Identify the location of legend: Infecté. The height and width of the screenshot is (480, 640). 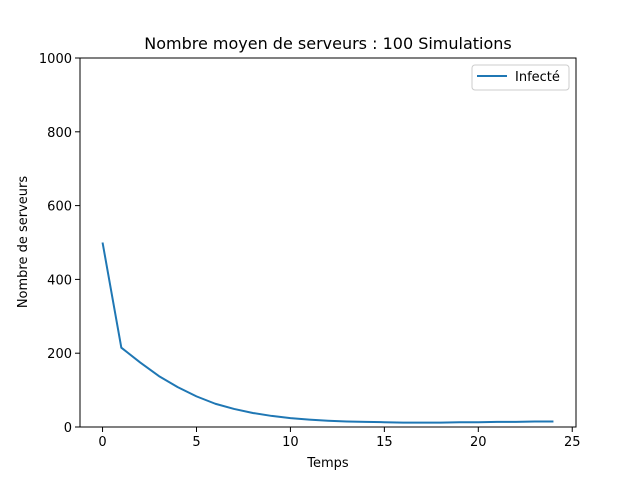
(520, 77).